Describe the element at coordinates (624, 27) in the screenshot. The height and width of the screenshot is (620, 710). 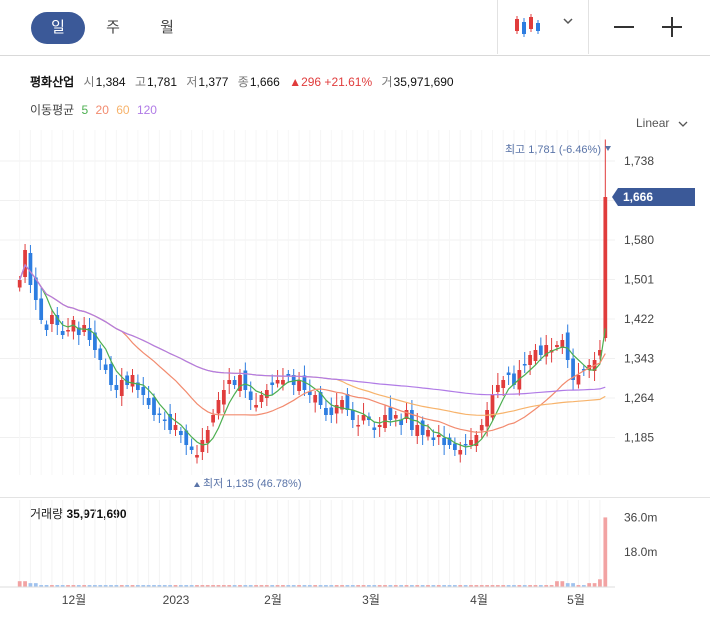
I see `zoom-out-button` at that location.